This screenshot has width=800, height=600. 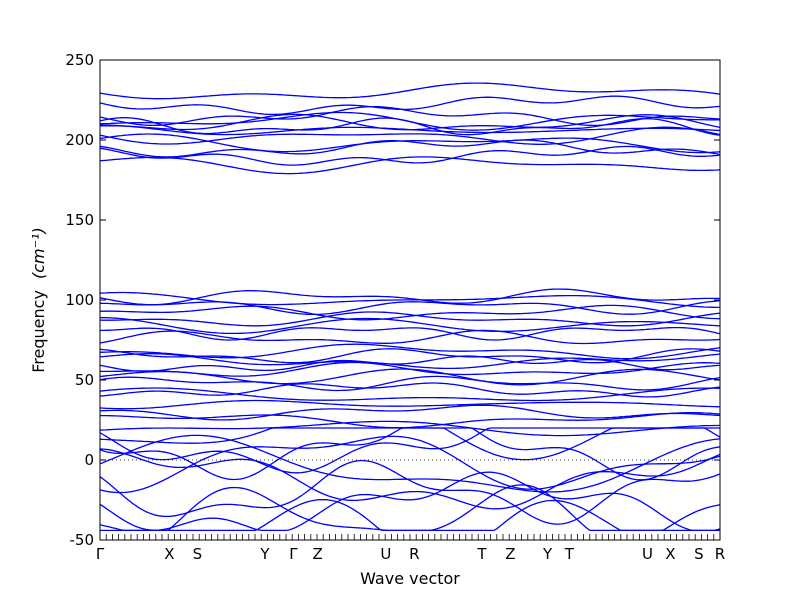 I want to click on y-axis-label: Frequency (cm⁻¹), so click(x=38, y=299).